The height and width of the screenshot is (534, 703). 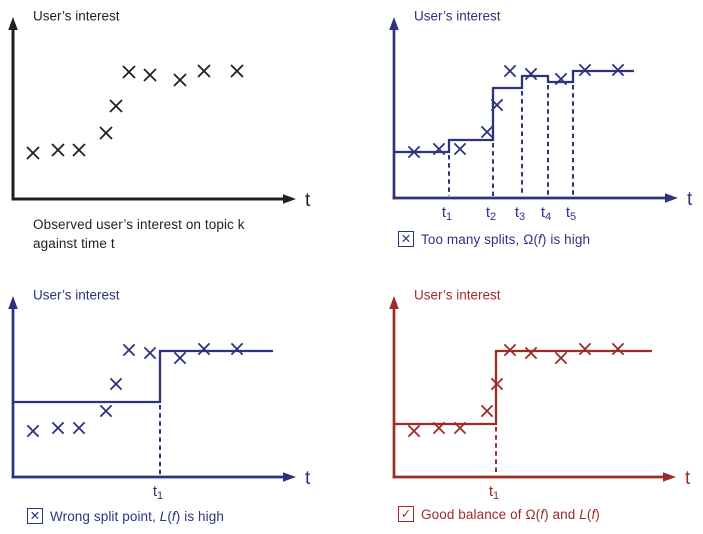 What do you see at coordinates (510, 514) in the screenshot?
I see `caption-text: Good balance of Ω(f) and L(f)` at bounding box center [510, 514].